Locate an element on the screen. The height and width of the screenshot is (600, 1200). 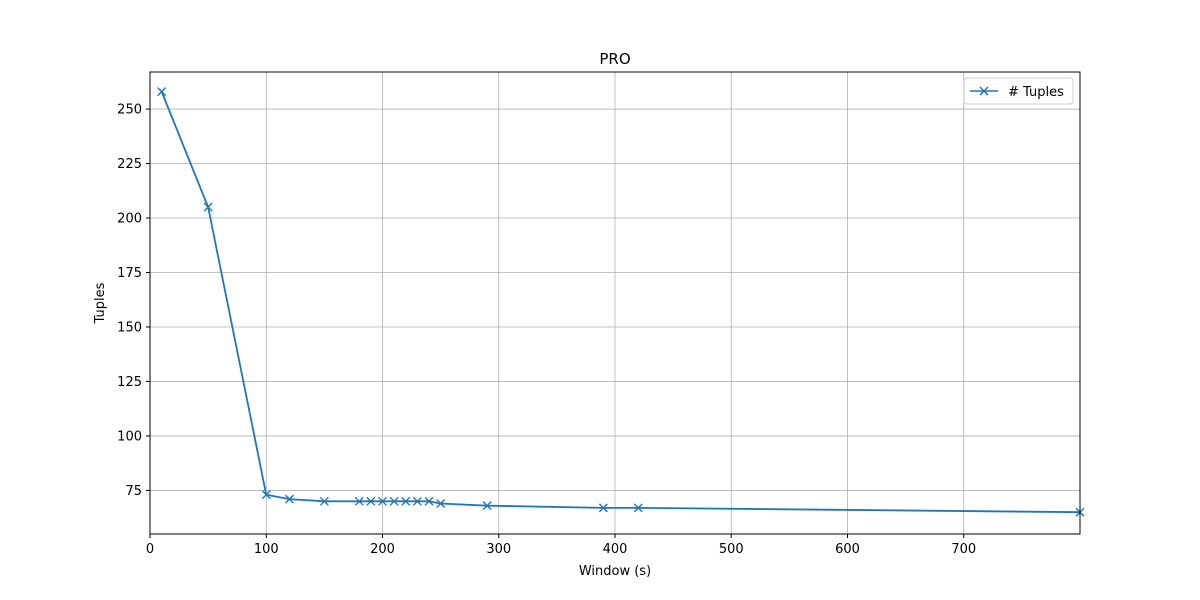
y-axis-label: Tuples is located at coordinates (100, 303).